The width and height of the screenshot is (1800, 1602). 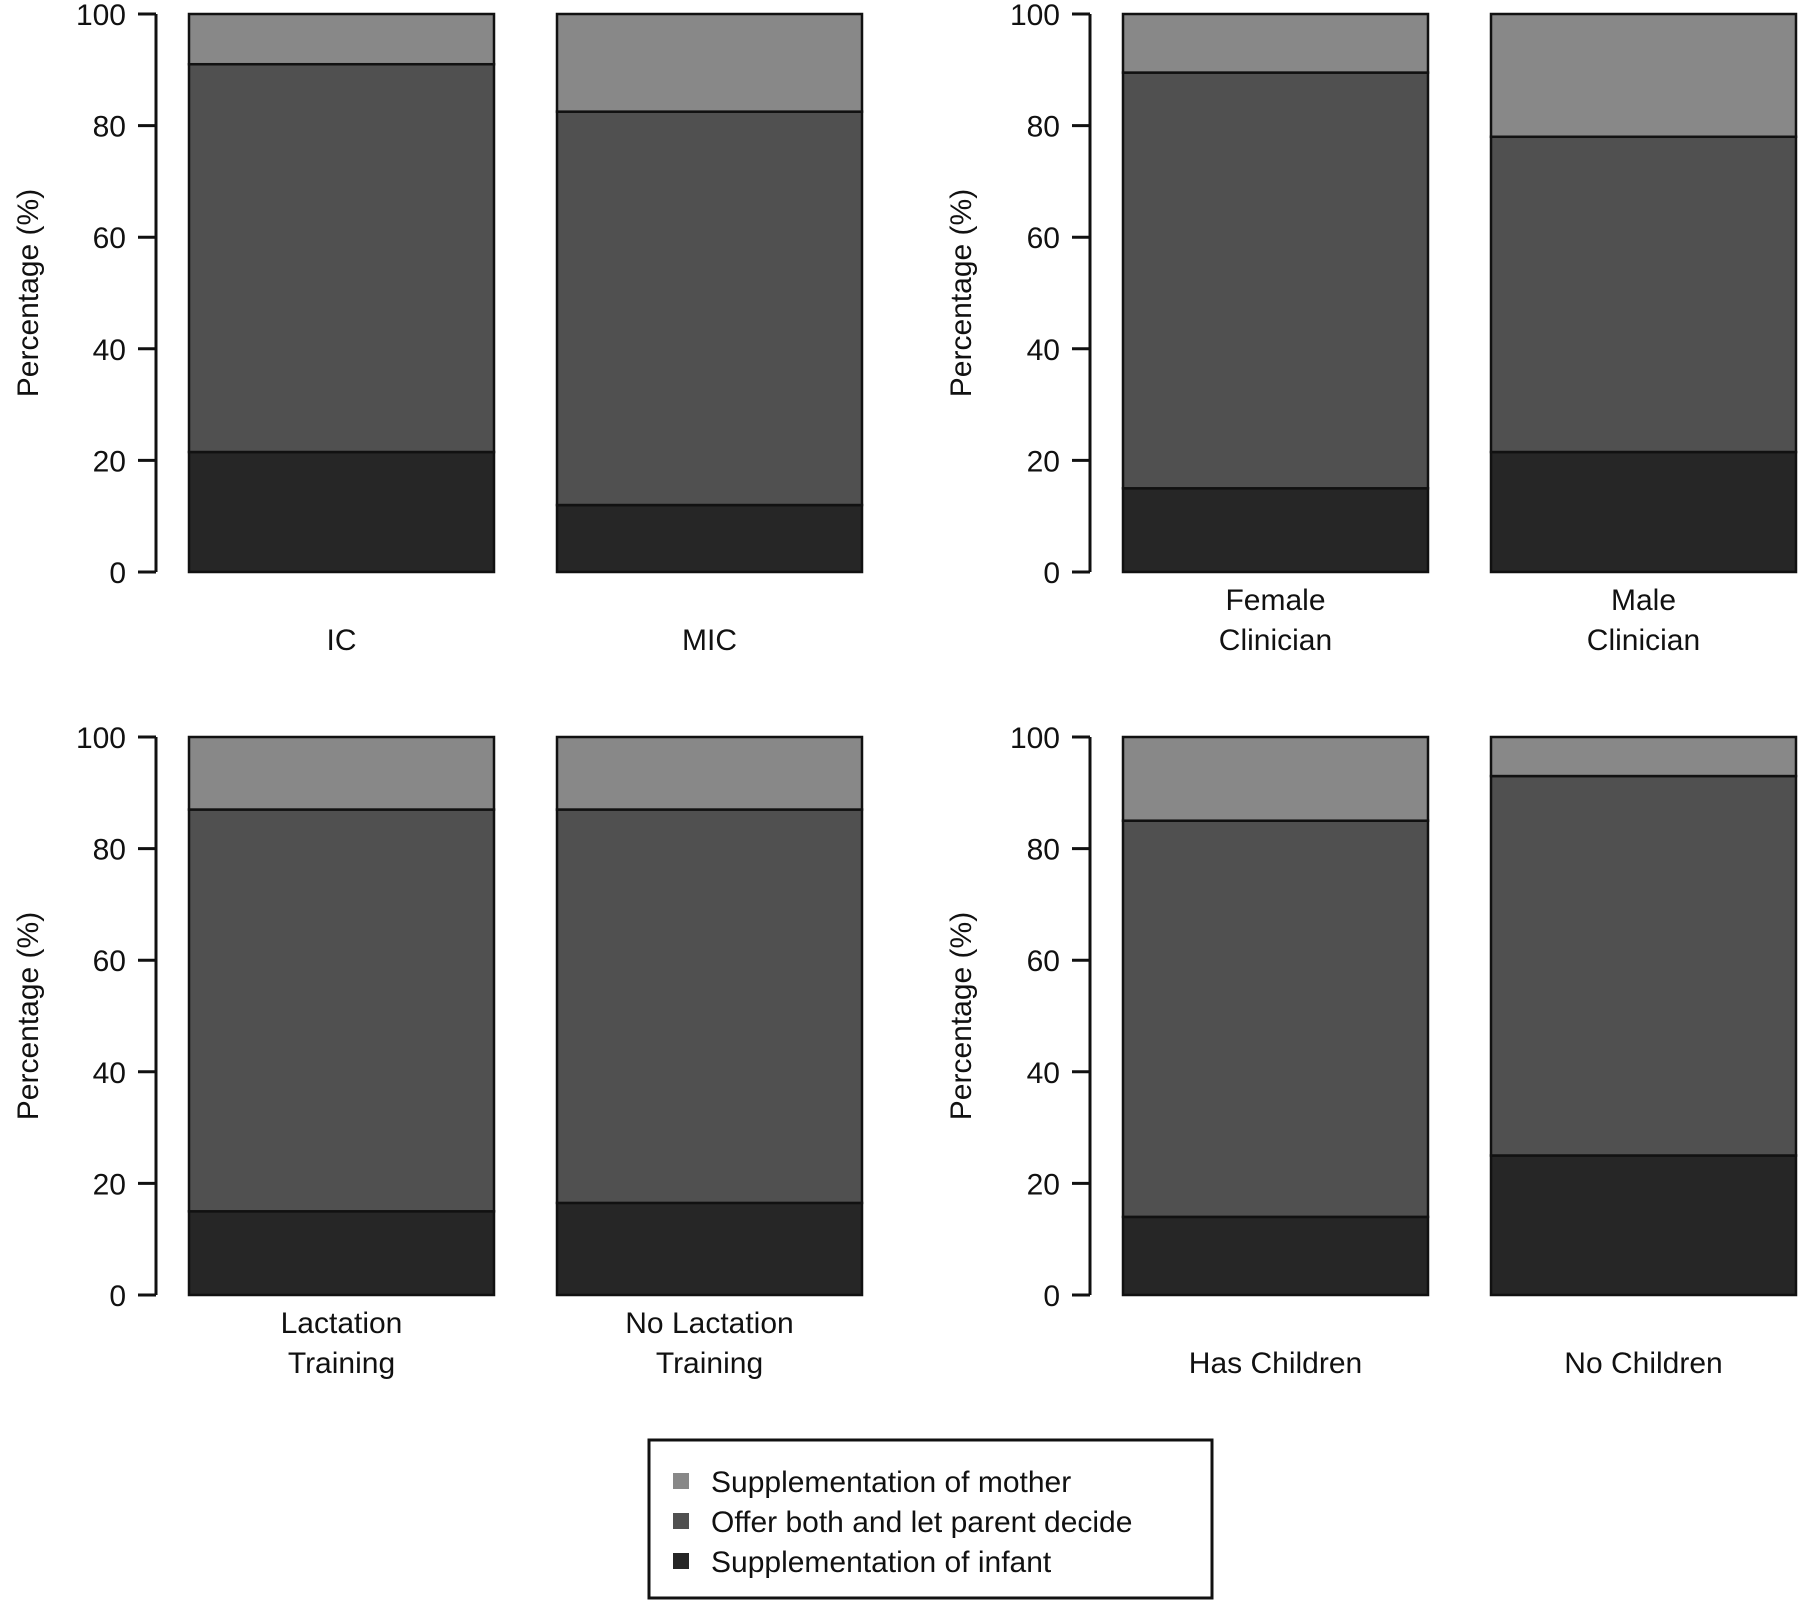 What do you see at coordinates (709, 640) in the screenshot?
I see `x-category-label: MIC` at bounding box center [709, 640].